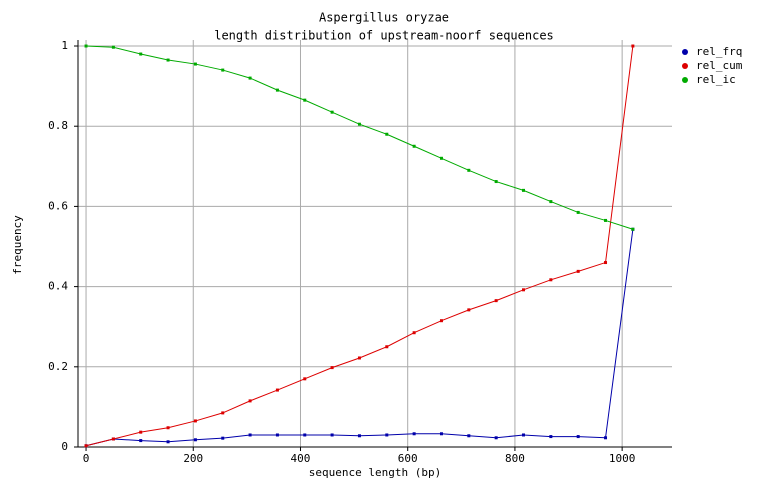  I want to click on legend-label: rel_frq, so click(719, 51).